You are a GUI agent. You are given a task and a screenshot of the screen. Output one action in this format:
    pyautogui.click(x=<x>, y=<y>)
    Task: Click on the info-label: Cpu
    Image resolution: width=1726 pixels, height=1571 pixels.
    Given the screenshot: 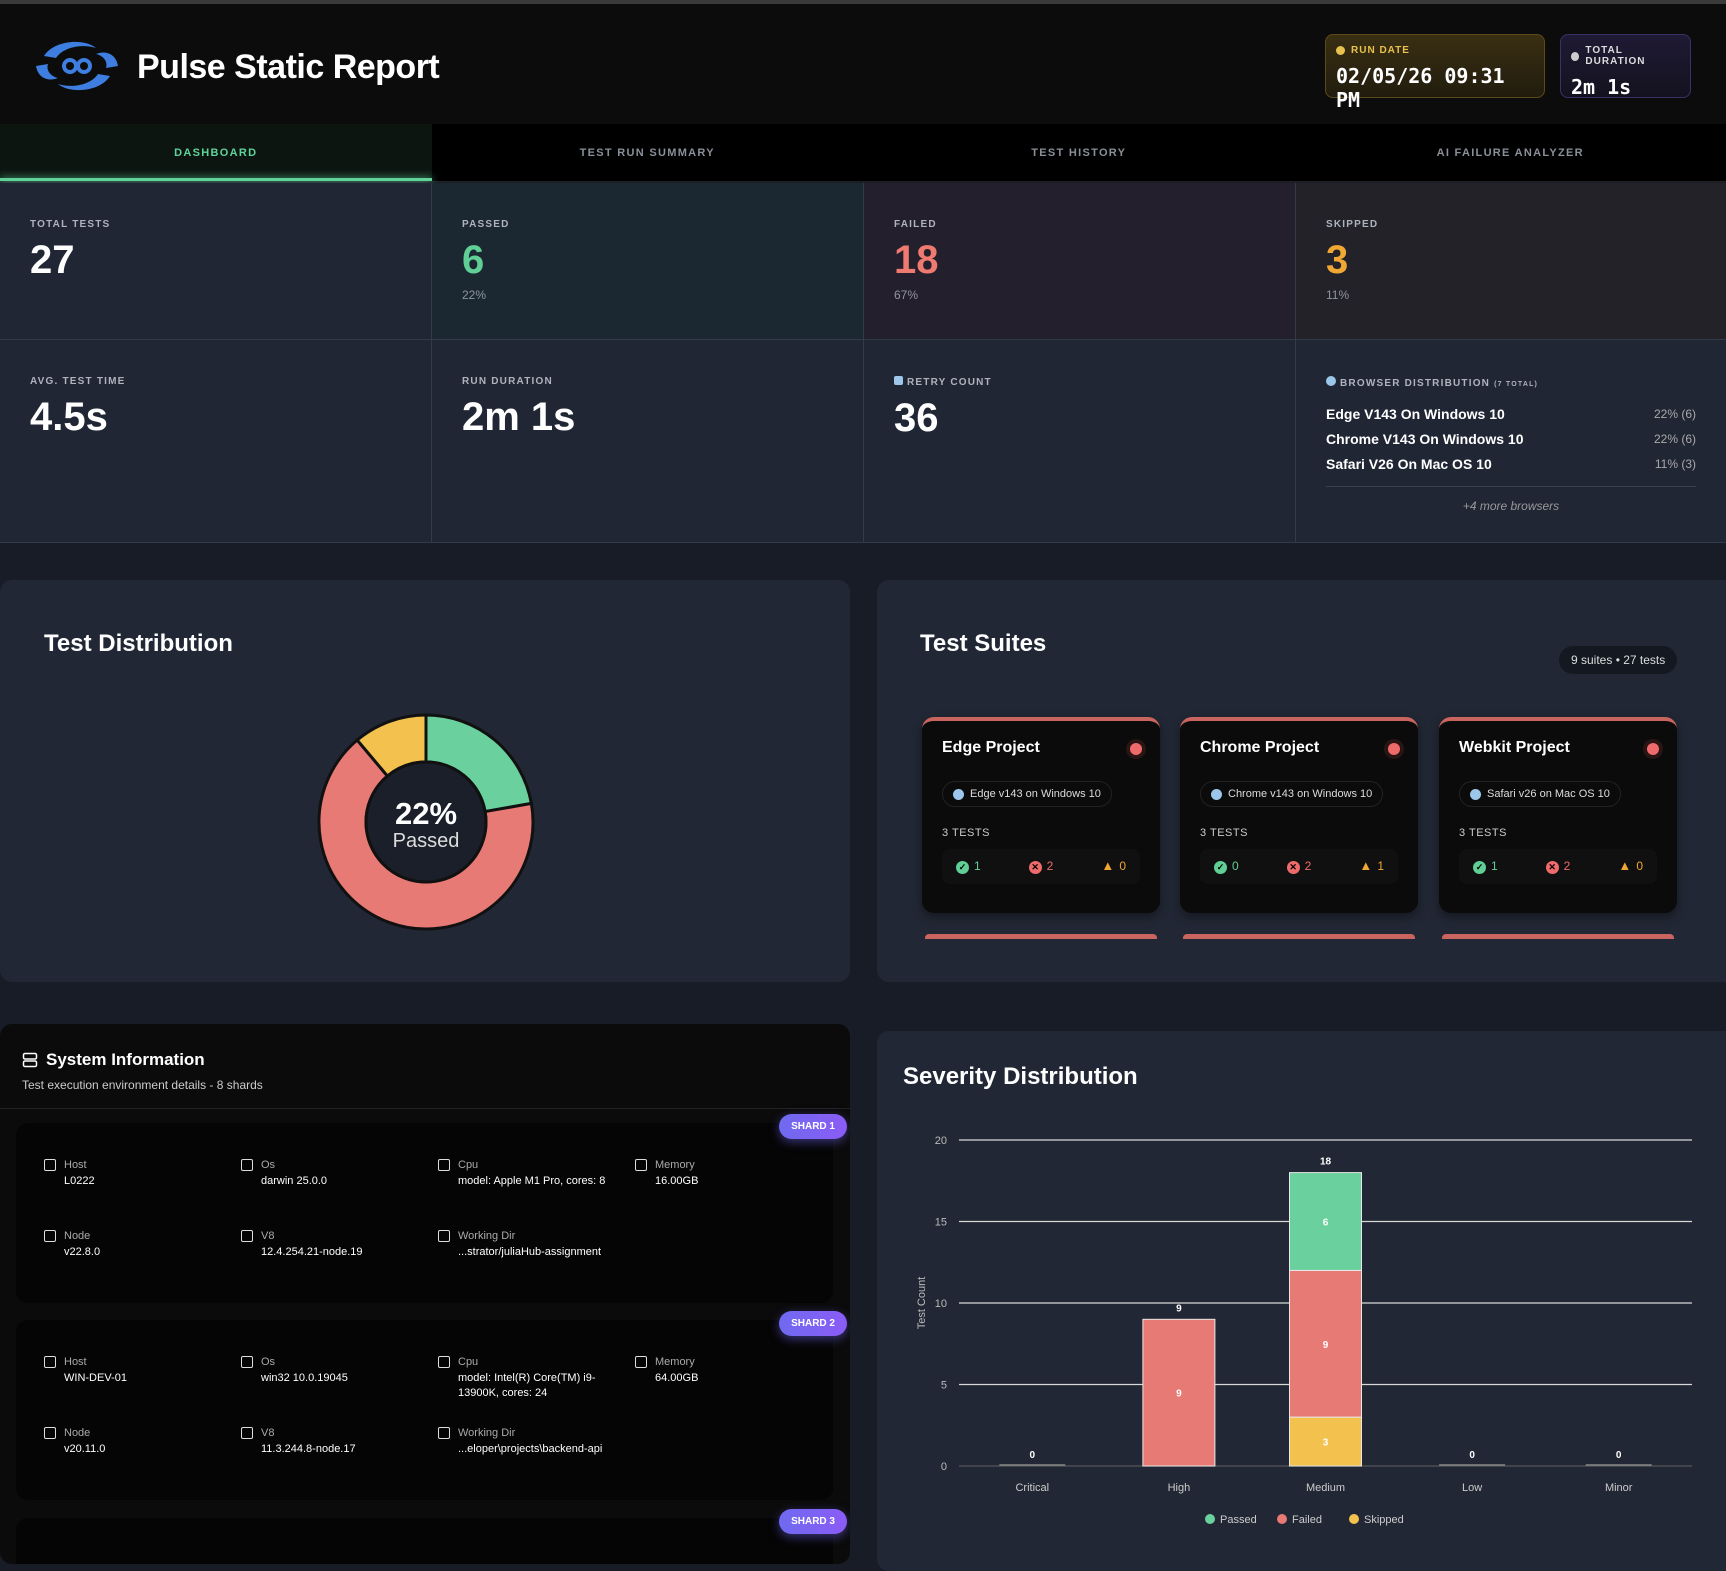 What is the action you would take?
    pyautogui.click(x=468, y=1165)
    